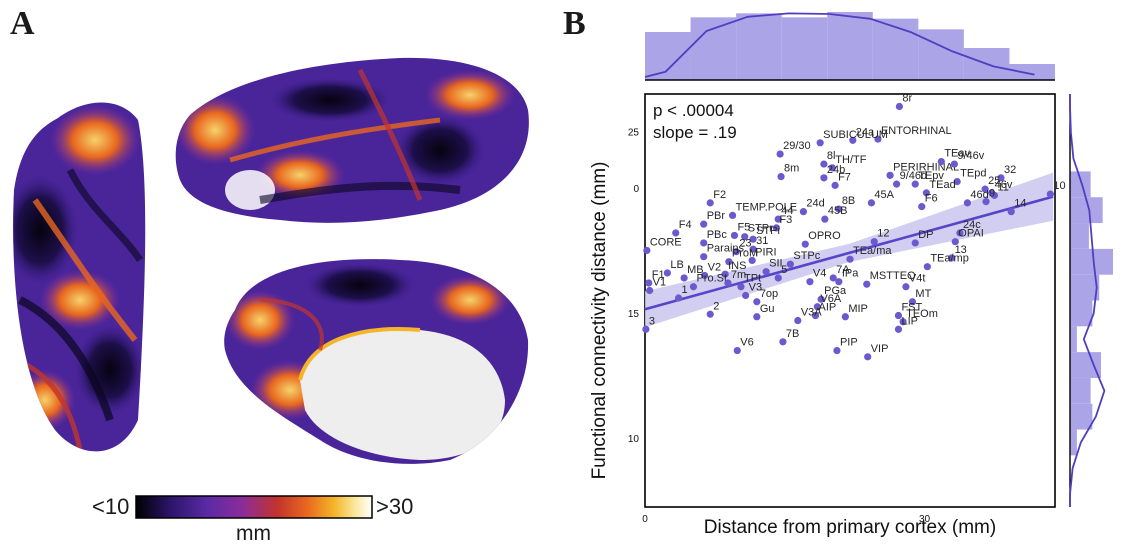 This screenshot has height=545, width=1130. I want to click on point-label: 7B, so click(792, 334).